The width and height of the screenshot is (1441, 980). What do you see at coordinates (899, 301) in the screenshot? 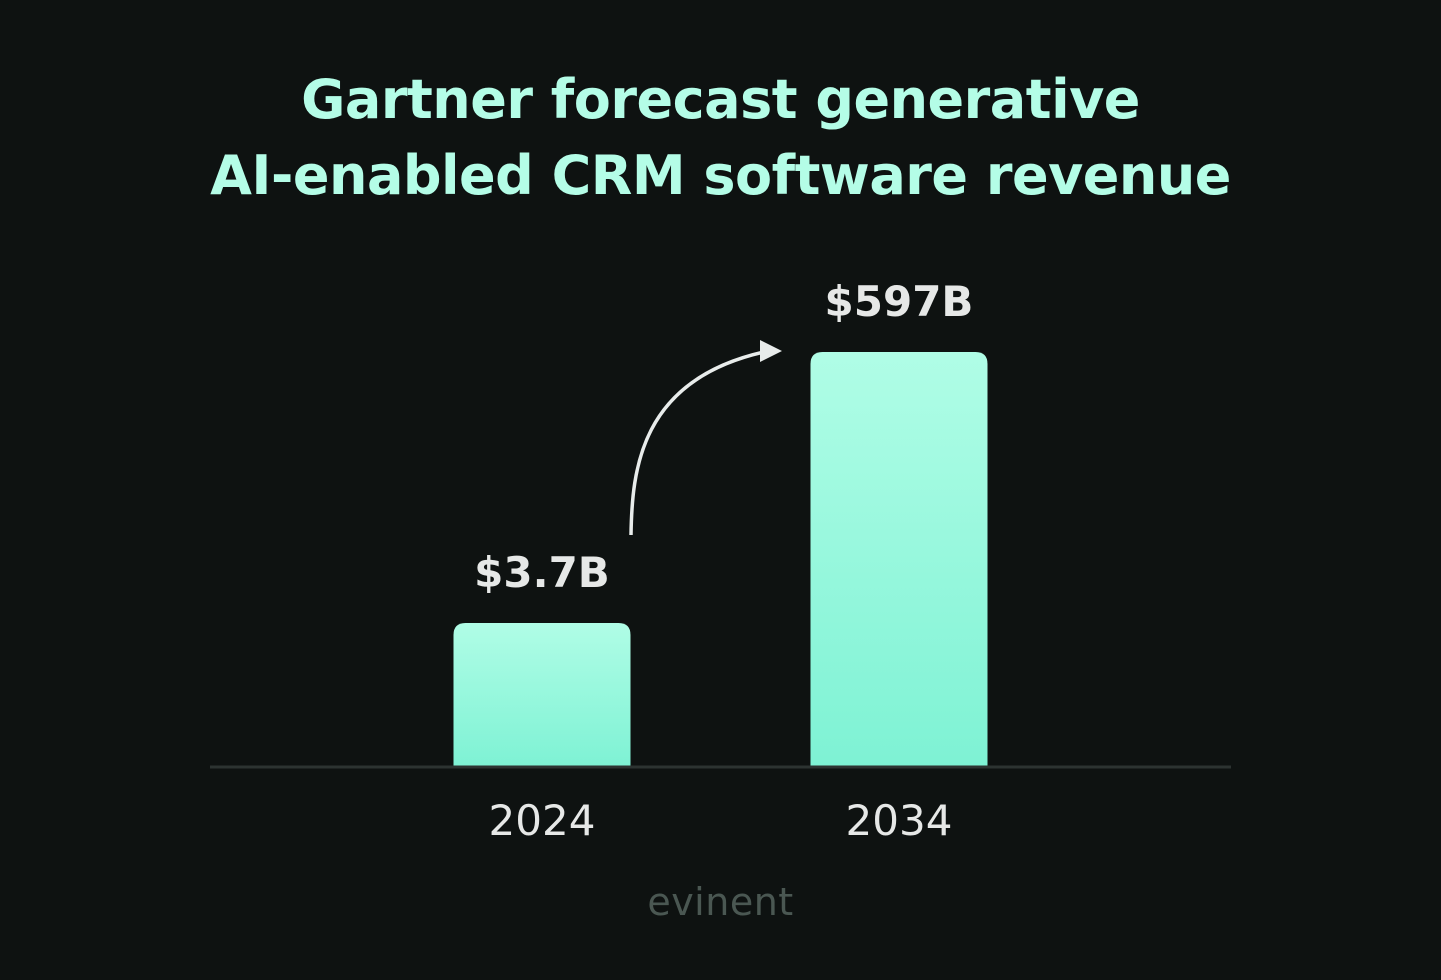
I see `value-label-2034: $597B` at bounding box center [899, 301].